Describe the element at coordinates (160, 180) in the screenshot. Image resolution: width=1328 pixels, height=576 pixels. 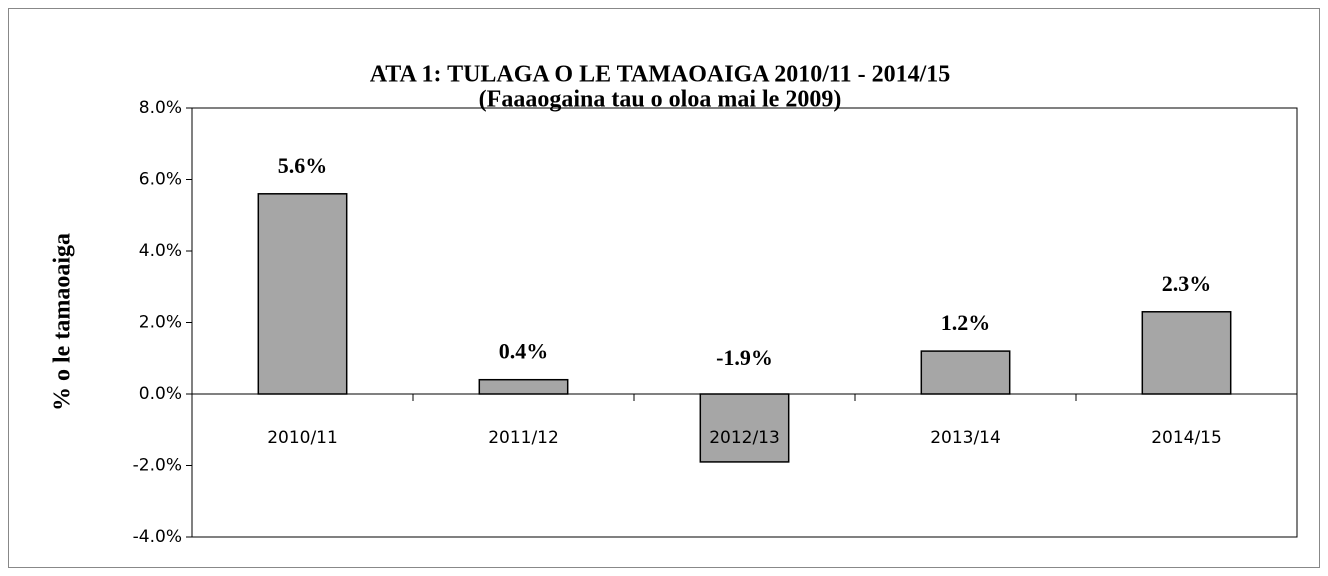
I see `y-tick-label: 6.0%` at that location.